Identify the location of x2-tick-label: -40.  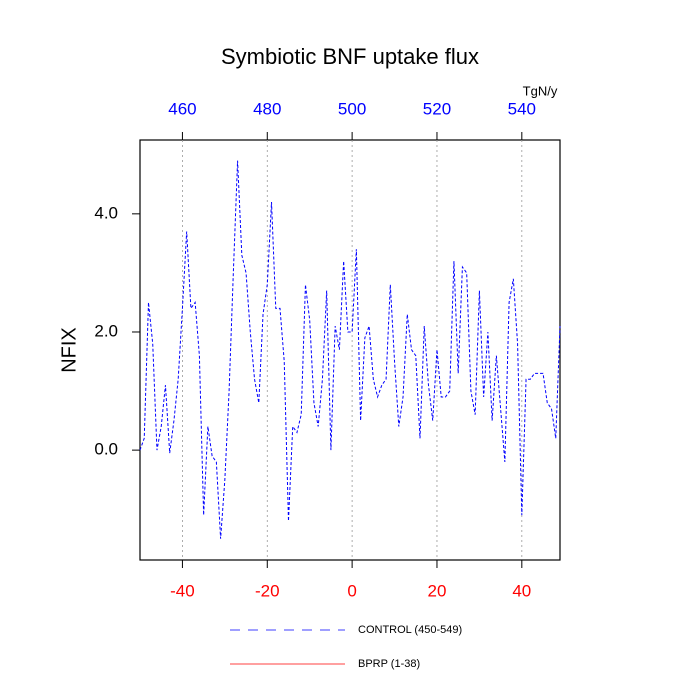
(182, 590).